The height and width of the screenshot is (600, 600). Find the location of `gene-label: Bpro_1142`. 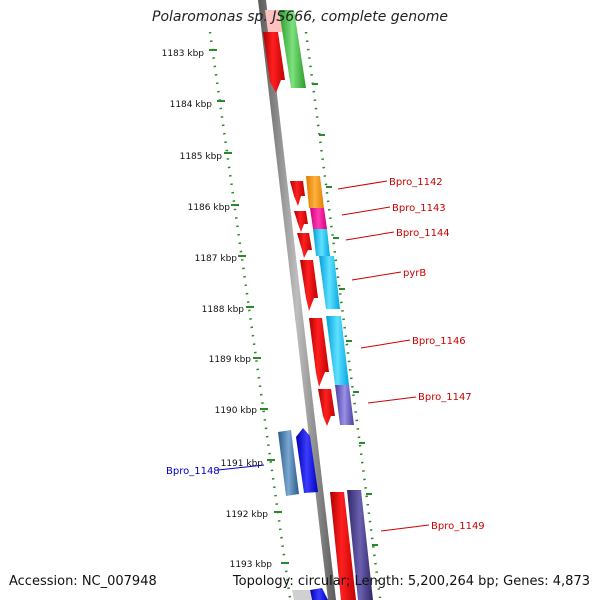

gene-label: Bpro_1142 is located at coordinates (416, 182).